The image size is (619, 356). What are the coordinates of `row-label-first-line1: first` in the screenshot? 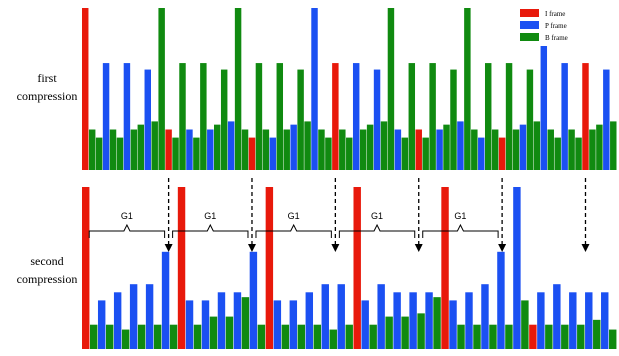 It's located at (47, 78).